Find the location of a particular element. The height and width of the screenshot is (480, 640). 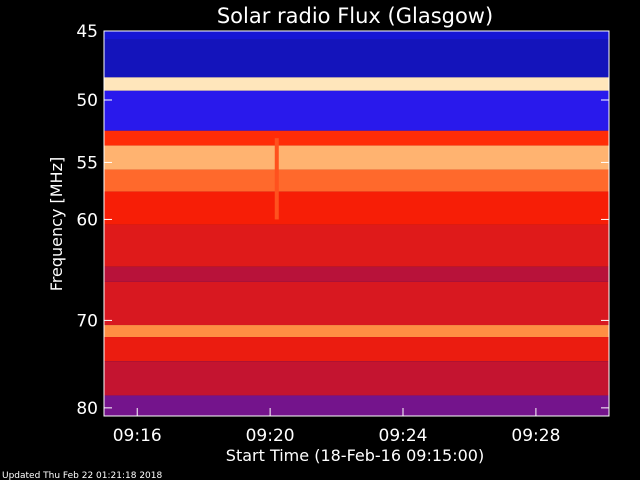

y-tick-label: 80 is located at coordinates (87, 409).